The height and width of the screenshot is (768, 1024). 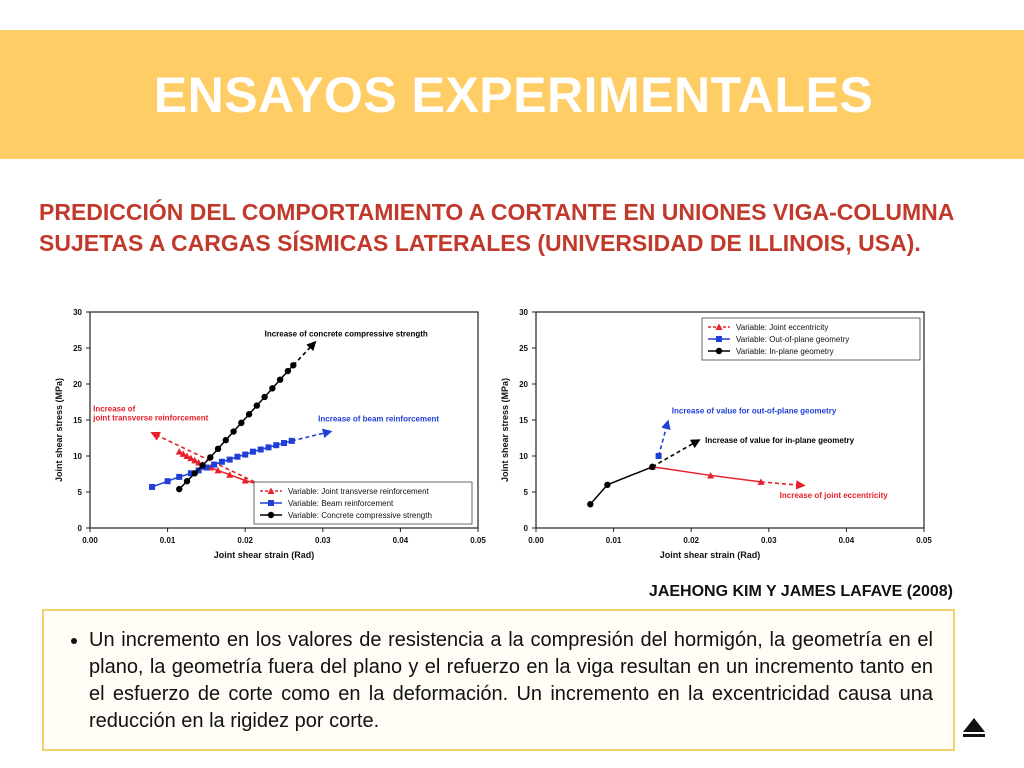 What do you see at coordinates (782, 327) in the screenshot?
I see `legend-label: Variable: Joint eccentricity` at bounding box center [782, 327].